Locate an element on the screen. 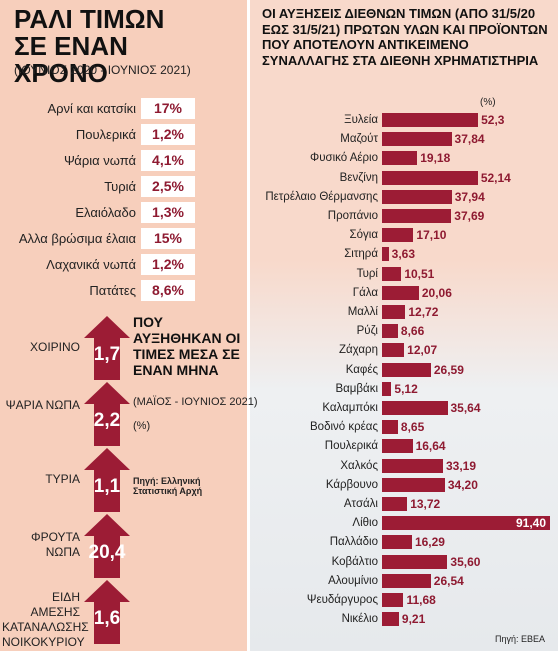 The height and width of the screenshot is (651, 558). value-label: 5,12 is located at coordinates (406, 388).